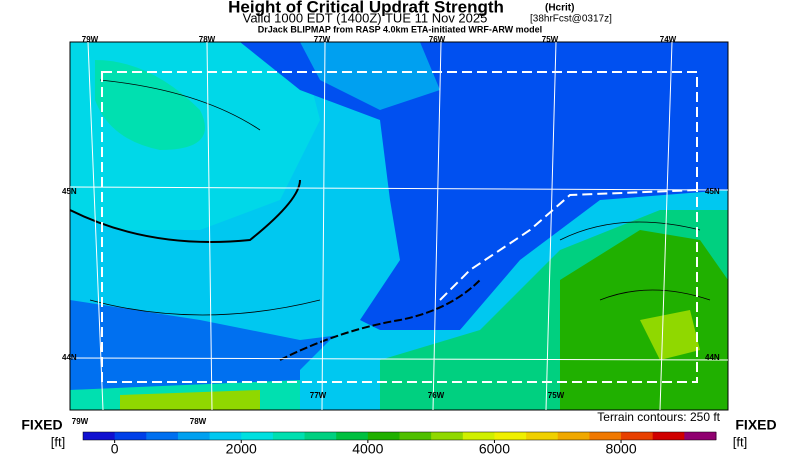 This screenshot has height=458, width=800. Describe the element at coordinates (115, 449) in the screenshot. I see `colorbar-tick-label: 0` at that location.